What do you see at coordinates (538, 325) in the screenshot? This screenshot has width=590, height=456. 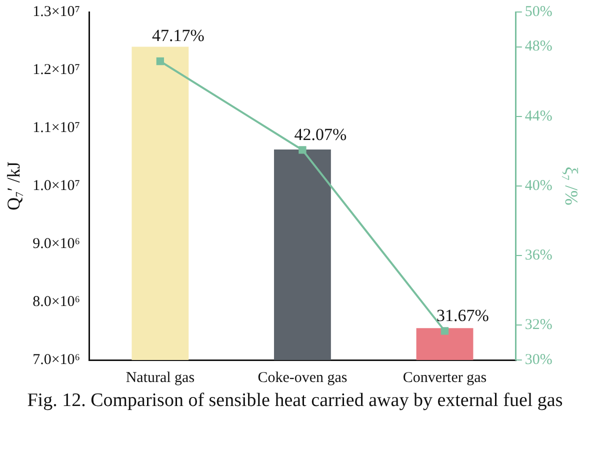 I see `y2-tick-label: 32%` at bounding box center [538, 325].